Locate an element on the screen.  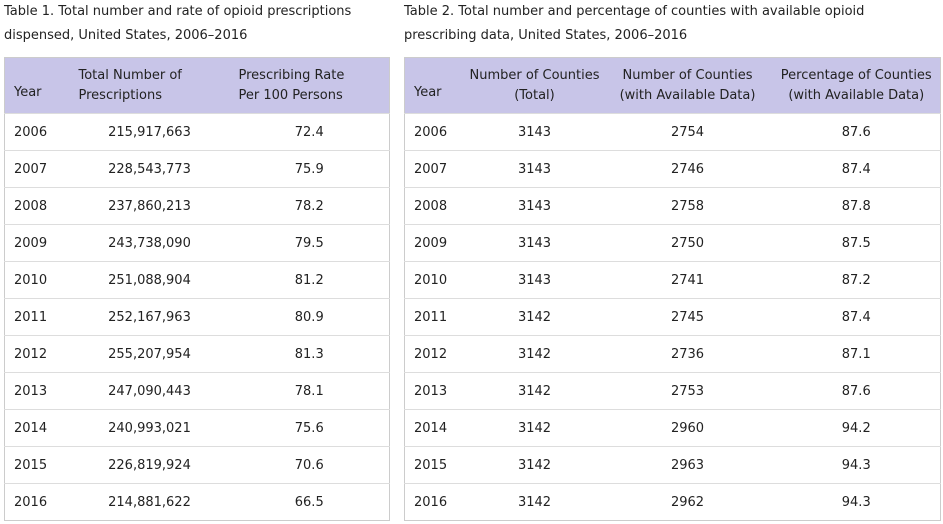
cell: 2753 is located at coordinates (687, 391).